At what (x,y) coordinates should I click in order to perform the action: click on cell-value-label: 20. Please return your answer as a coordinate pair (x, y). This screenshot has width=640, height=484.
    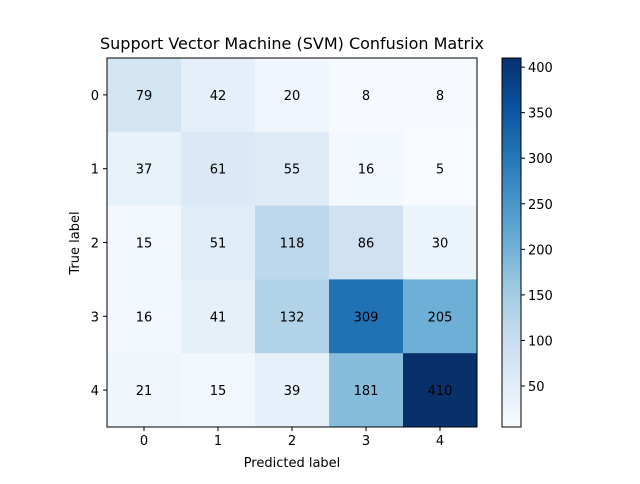
    Looking at the image, I should click on (292, 96).